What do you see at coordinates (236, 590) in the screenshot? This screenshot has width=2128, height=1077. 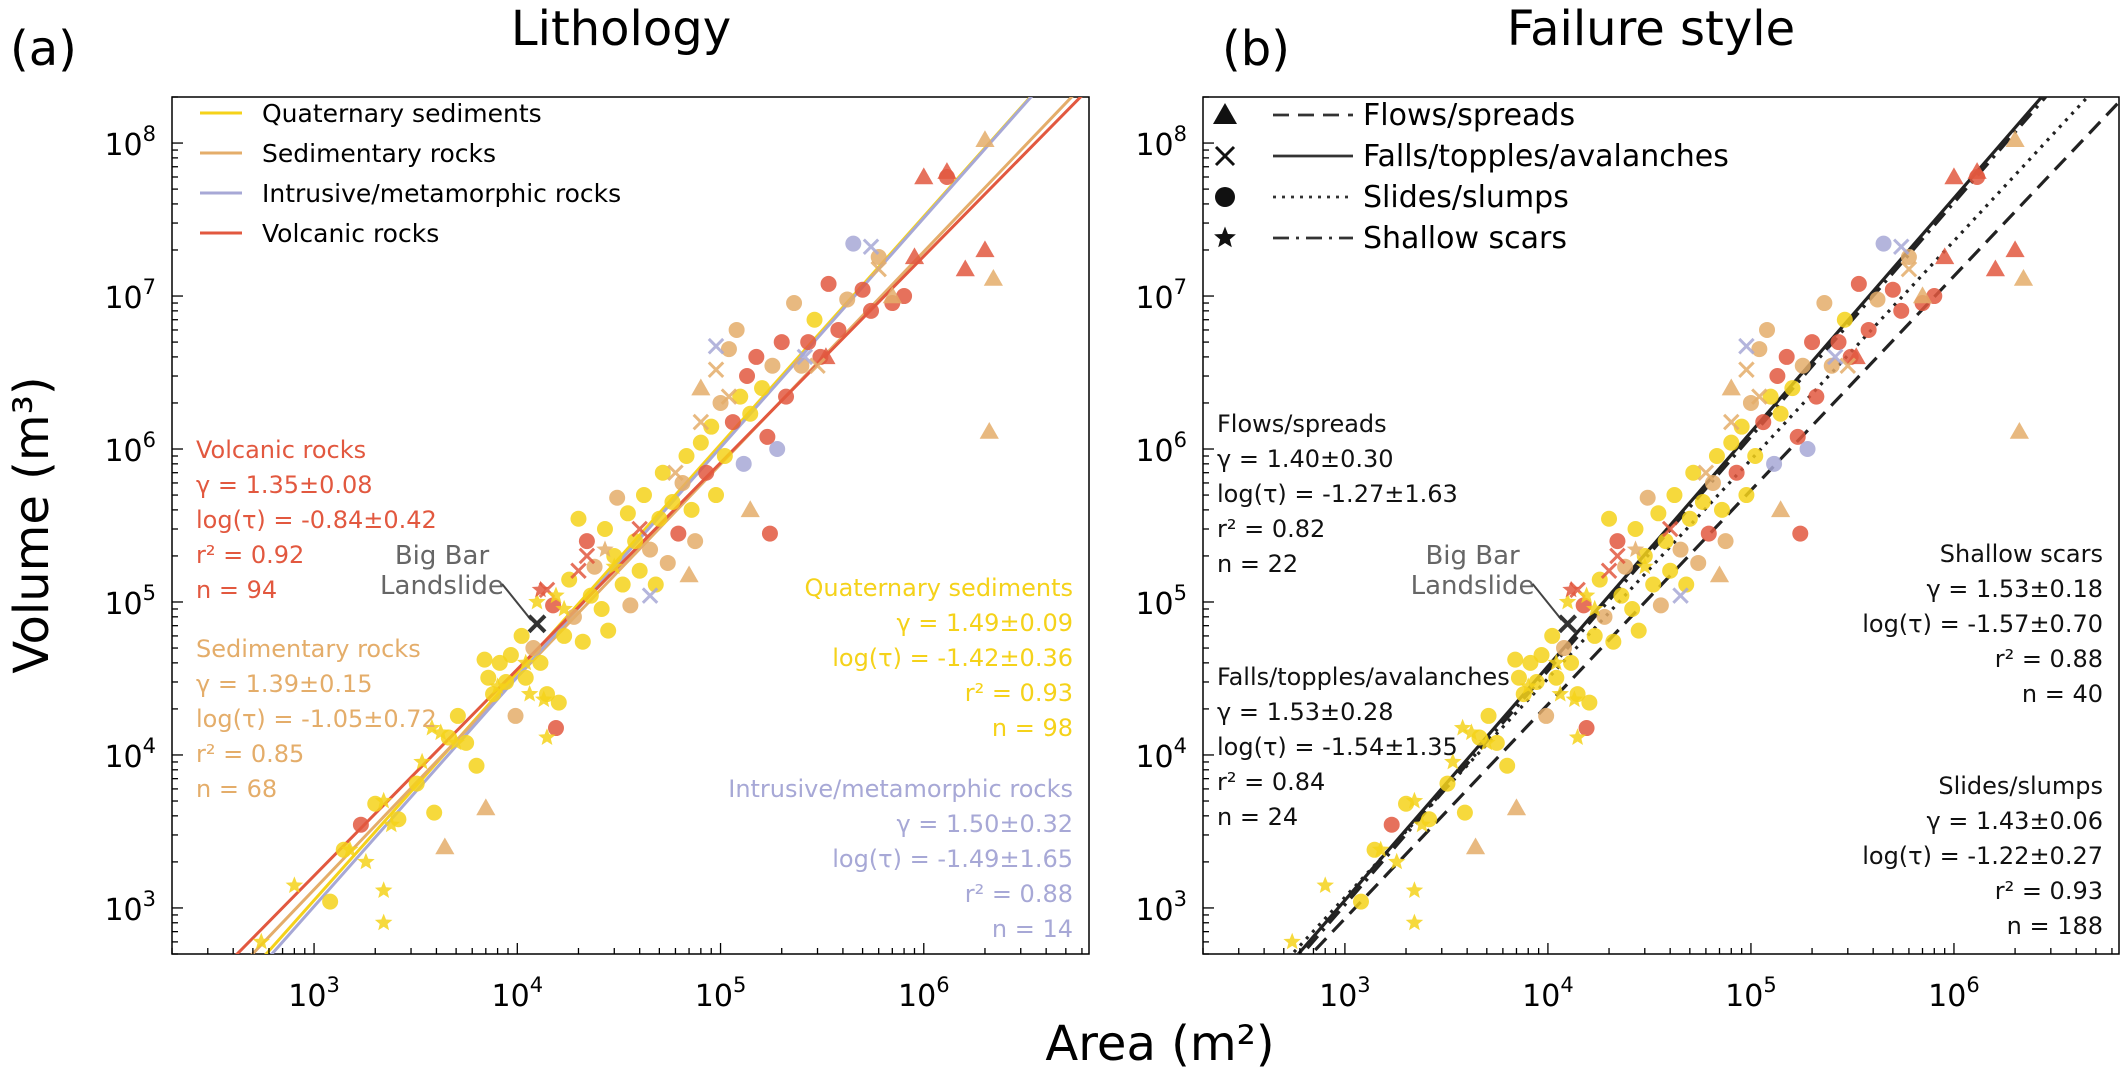 I see `fit-stat-line: n = 94` at bounding box center [236, 590].